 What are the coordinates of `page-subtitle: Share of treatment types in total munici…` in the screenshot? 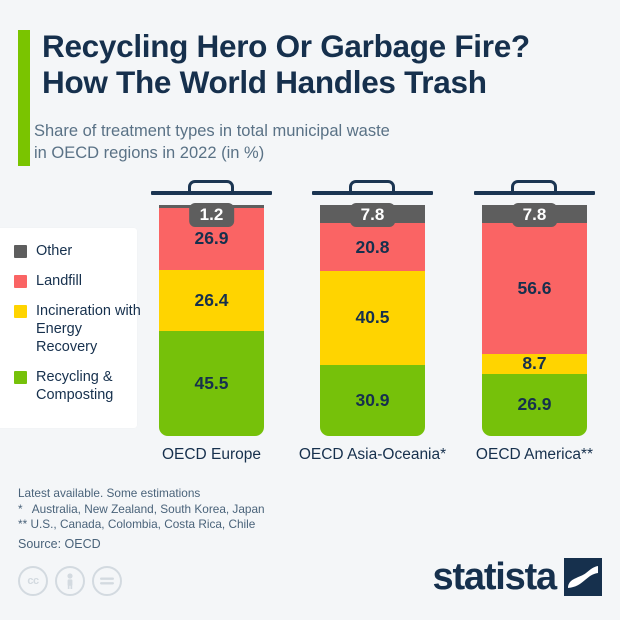 It's located at (294, 142).